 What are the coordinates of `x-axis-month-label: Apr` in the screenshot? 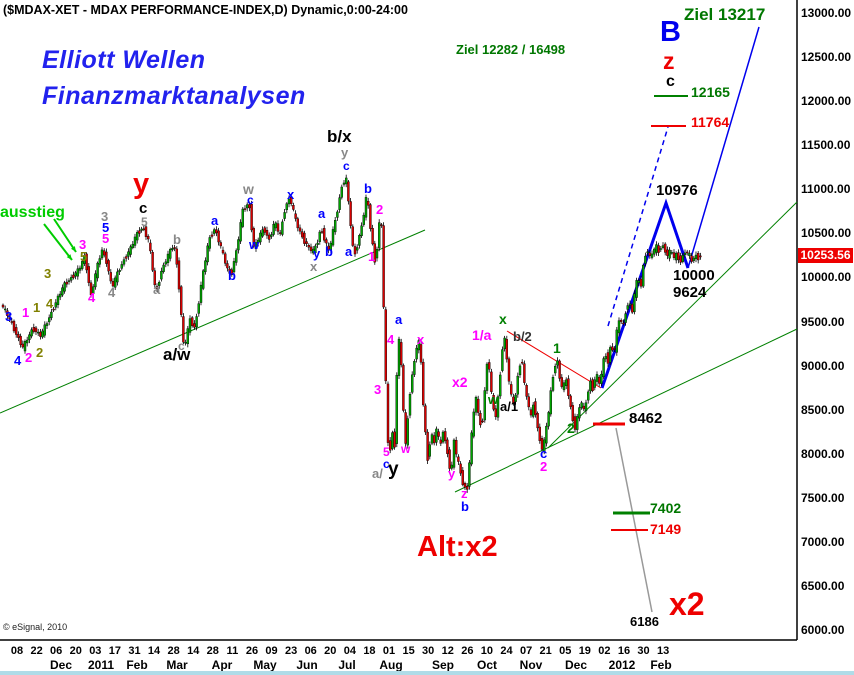 It's located at (222, 665).